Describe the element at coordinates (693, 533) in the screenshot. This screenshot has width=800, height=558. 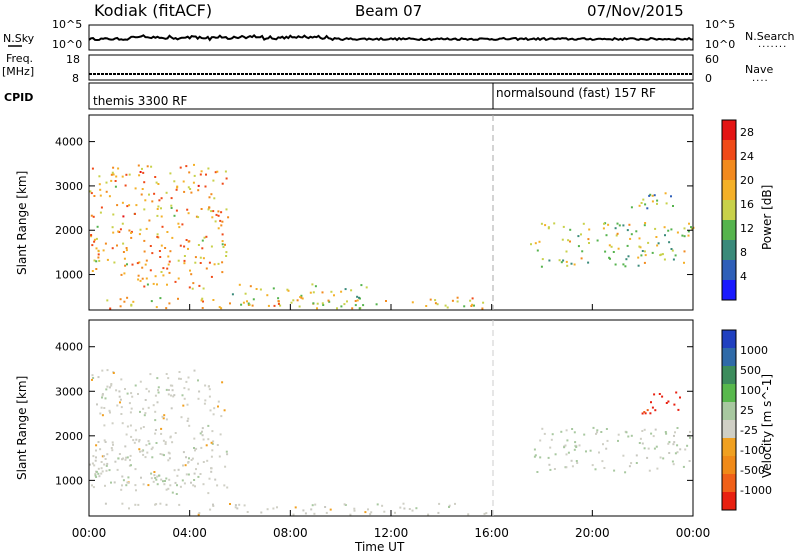
I see `x-tick-label: 00:00` at that location.